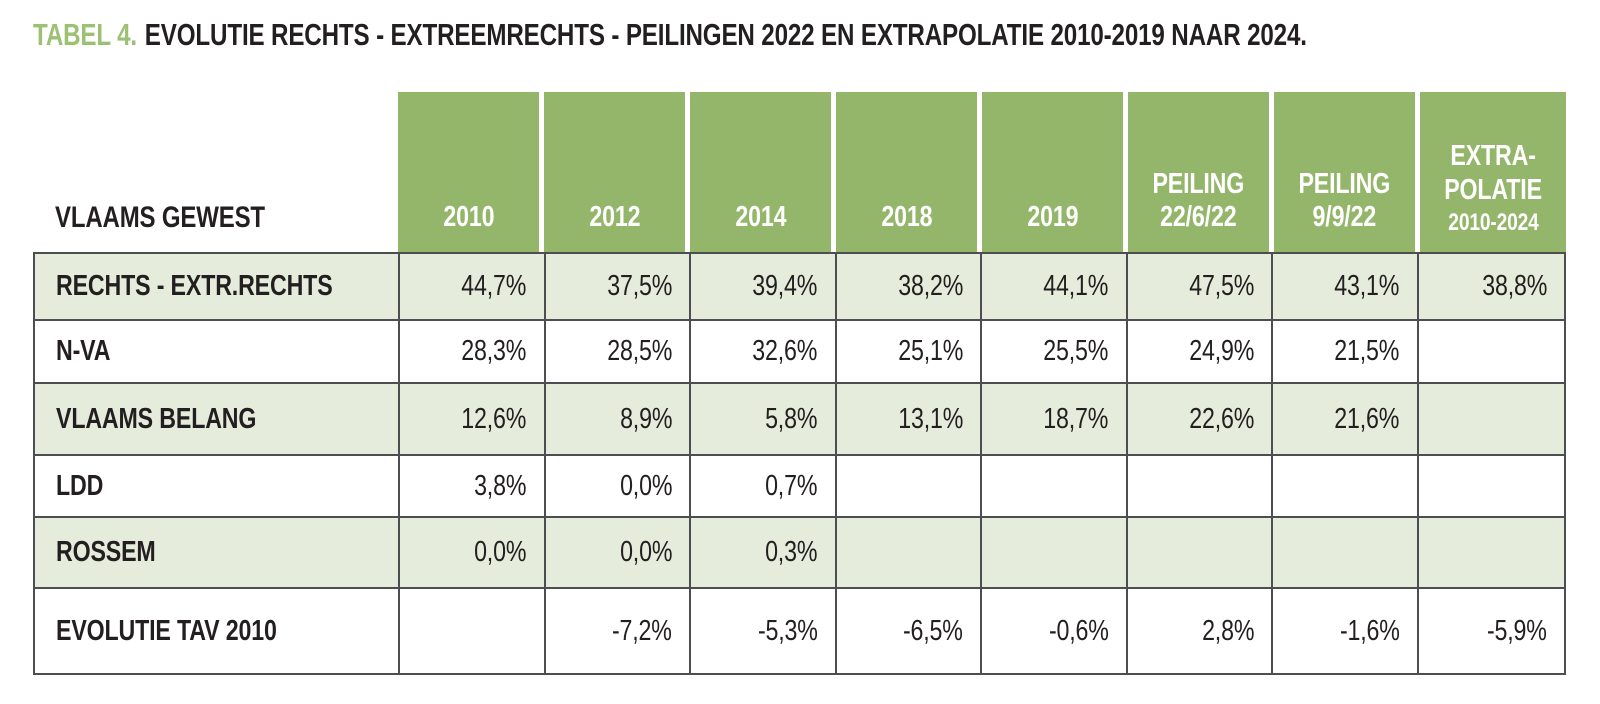 The image size is (1600, 704). Describe the element at coordinates (763, 172) in the screenshot. I see `col-header-2014: 2014` at that location.